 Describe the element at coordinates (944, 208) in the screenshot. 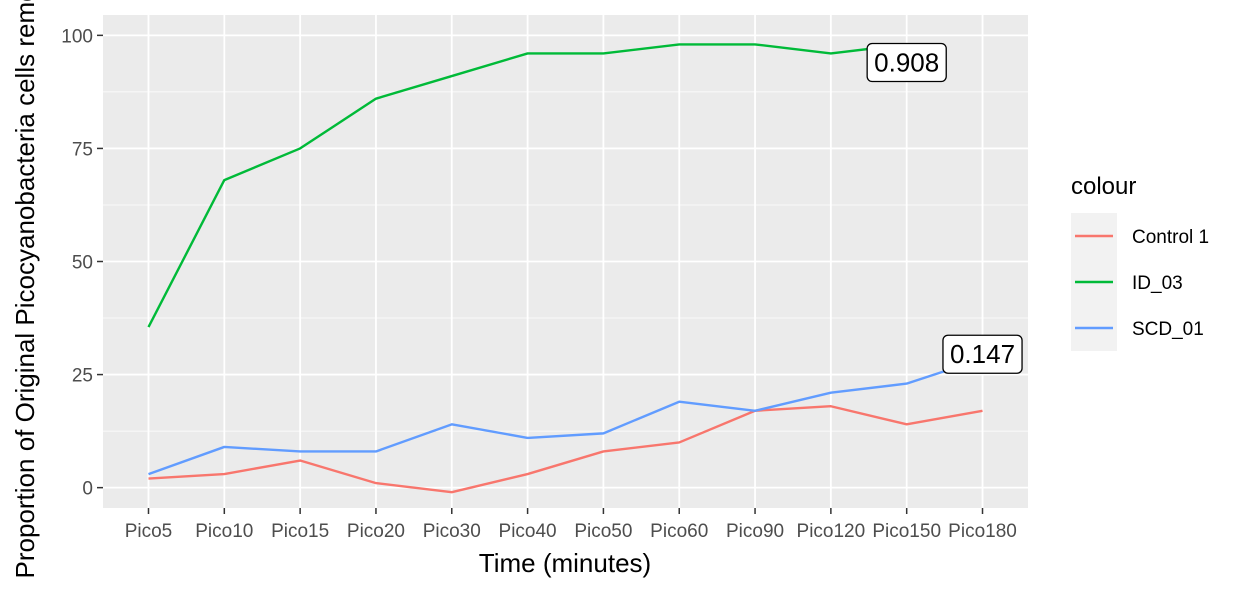

I see `annotations: 0.908 0.147` at that location.